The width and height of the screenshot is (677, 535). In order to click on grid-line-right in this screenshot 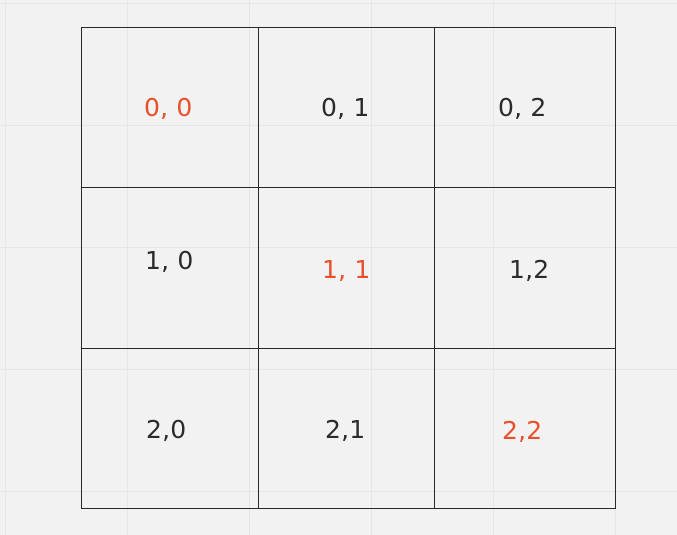, I will do `click(615, 268)`.